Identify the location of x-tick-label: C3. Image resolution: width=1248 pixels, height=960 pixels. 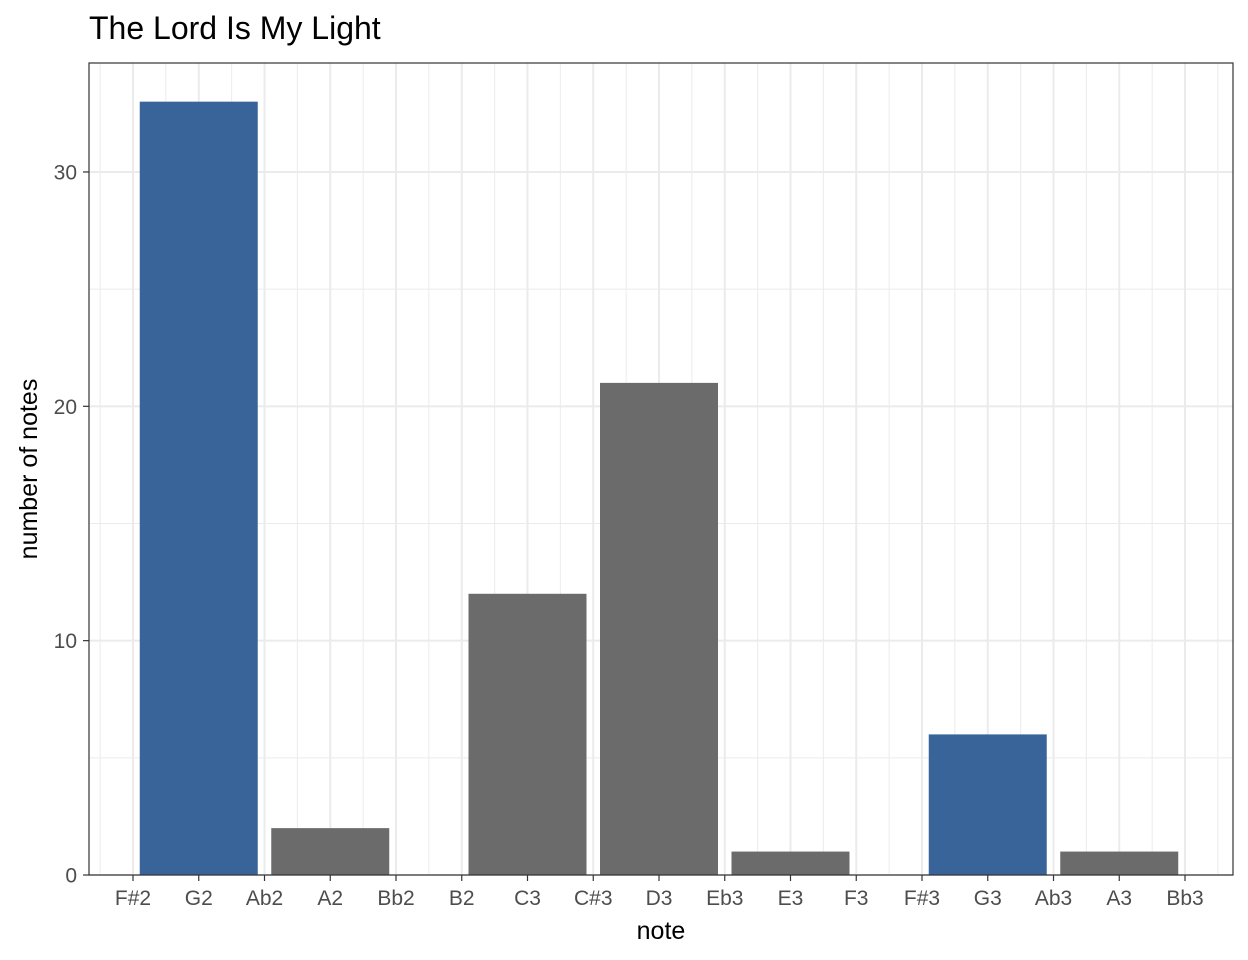
(527, 898).